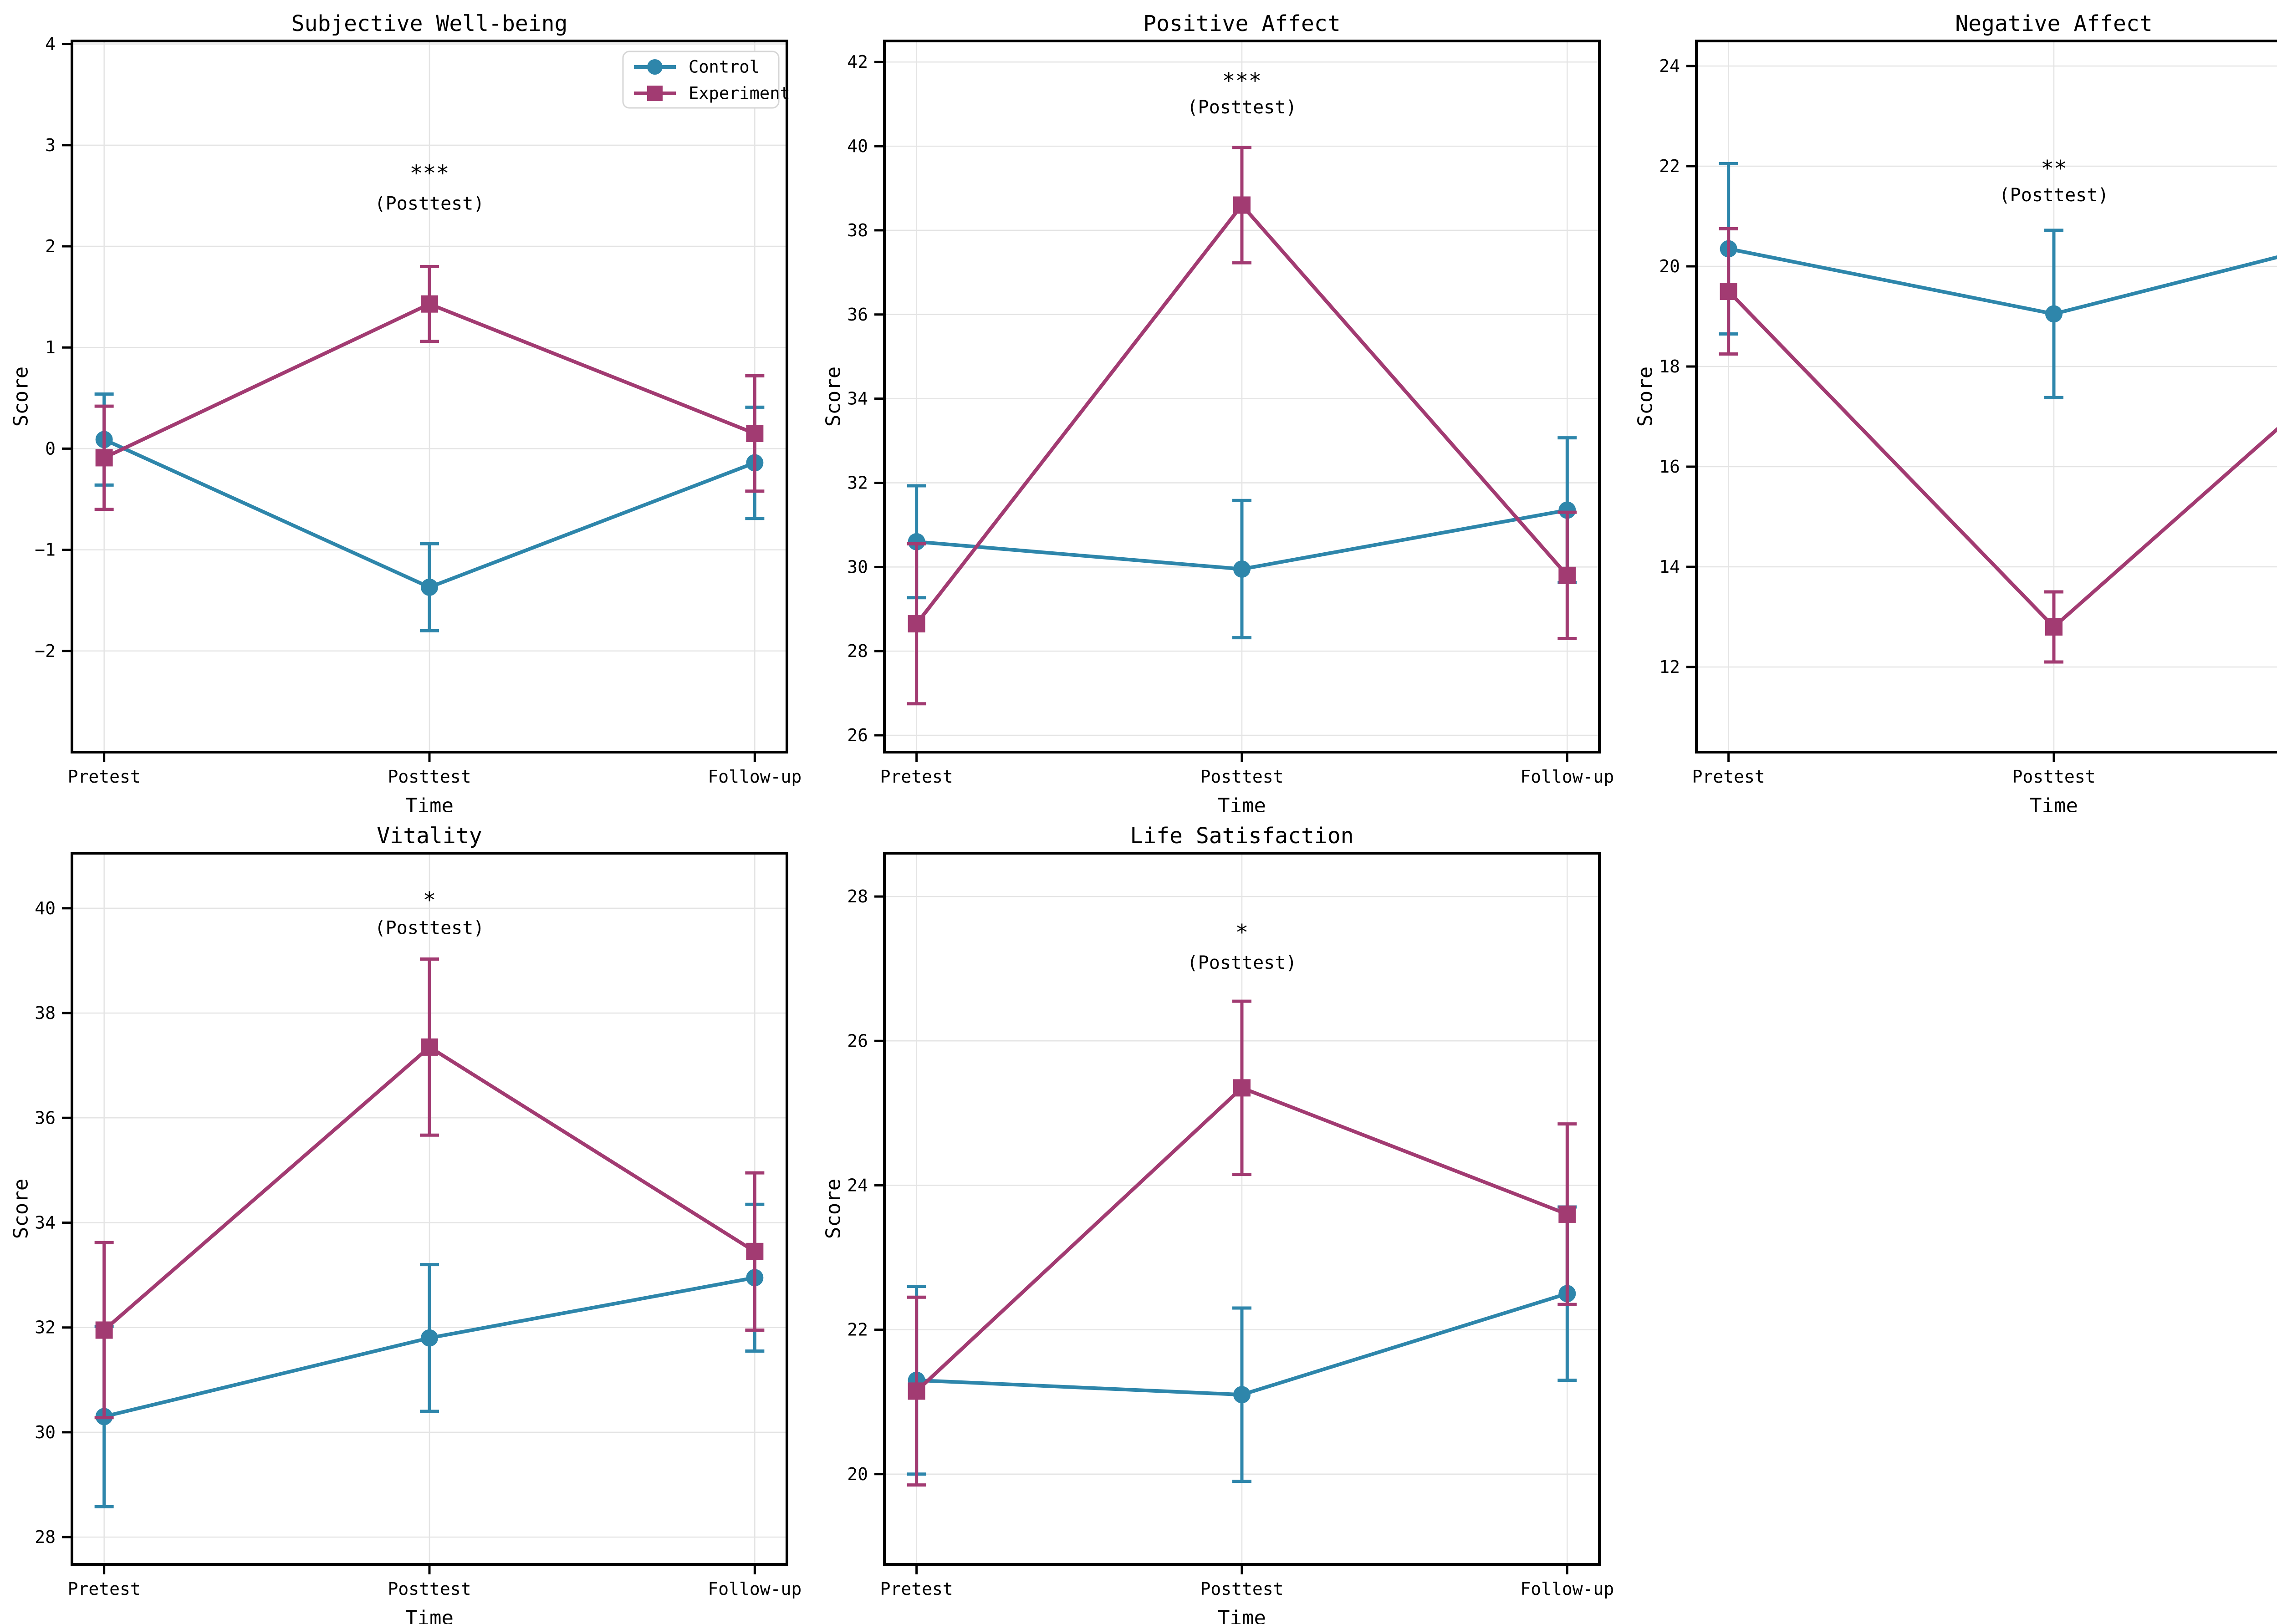  Describe the element at coordinates (706, 80) in the screenshot. I see `legend: Control Experiment` at that location.